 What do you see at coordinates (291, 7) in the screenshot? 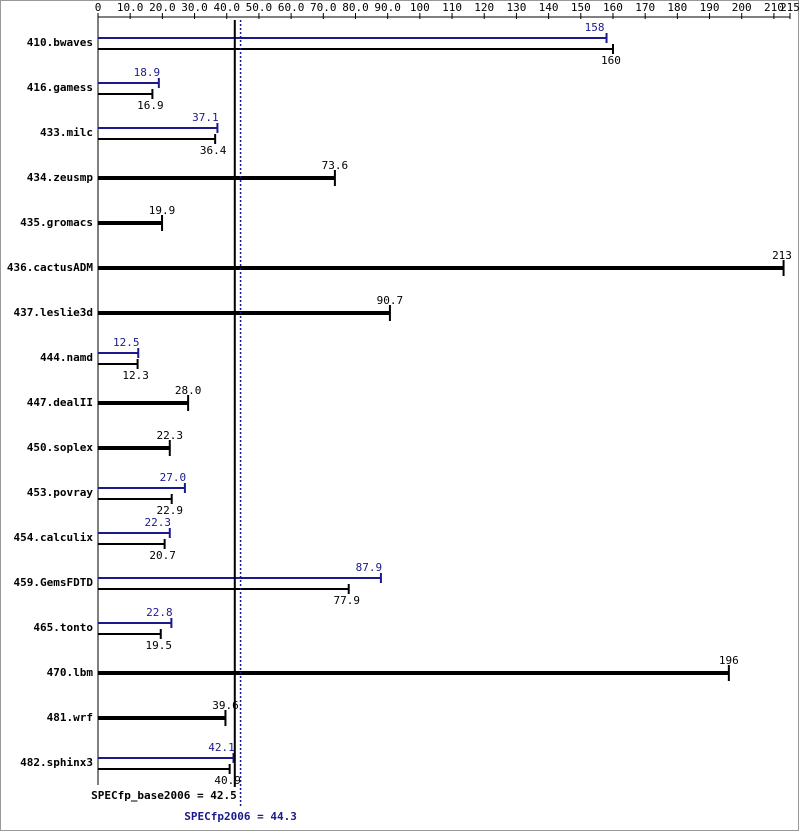
I see `x-tick-label: 60.0` at bounding box center [291, 7].